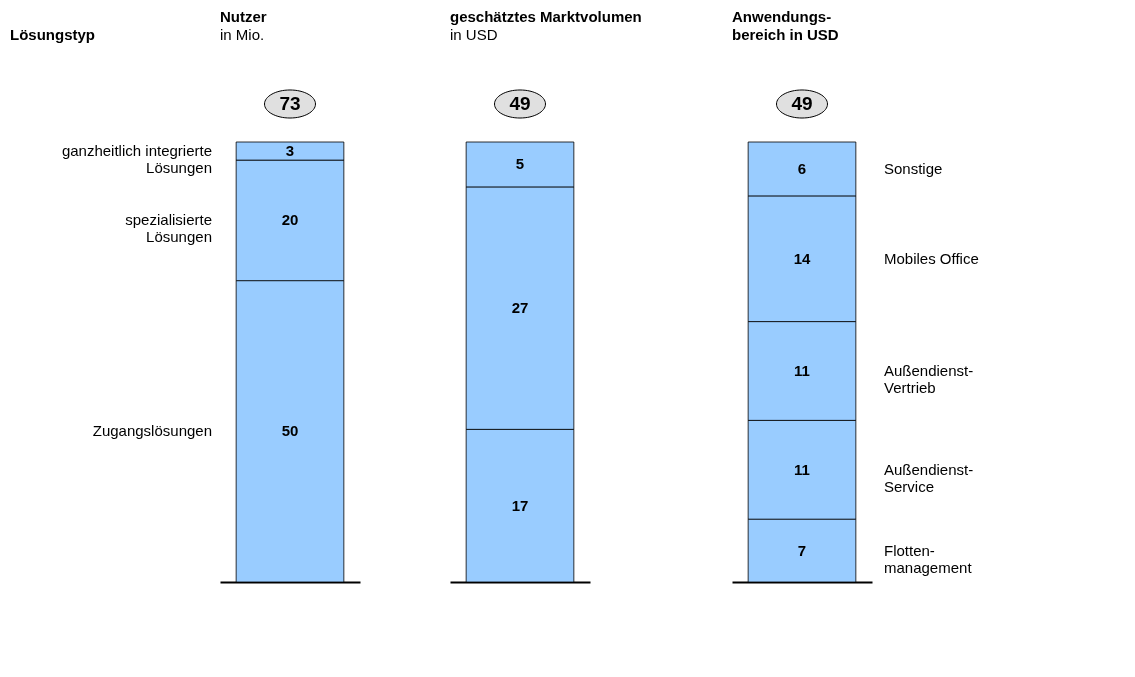  I want to click on data-label: 17, so click(520, 505).